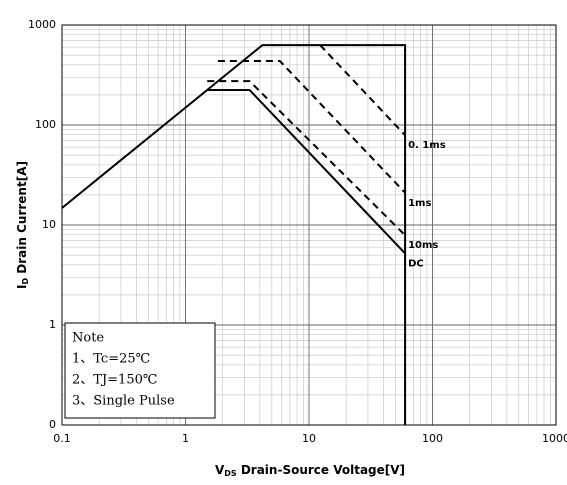 The height and width of the screenshot is (485, 567). What do you see at coordinates (416, 263) in the screenshot?
I see `series-label: DC` at bounding box center [416, 263].